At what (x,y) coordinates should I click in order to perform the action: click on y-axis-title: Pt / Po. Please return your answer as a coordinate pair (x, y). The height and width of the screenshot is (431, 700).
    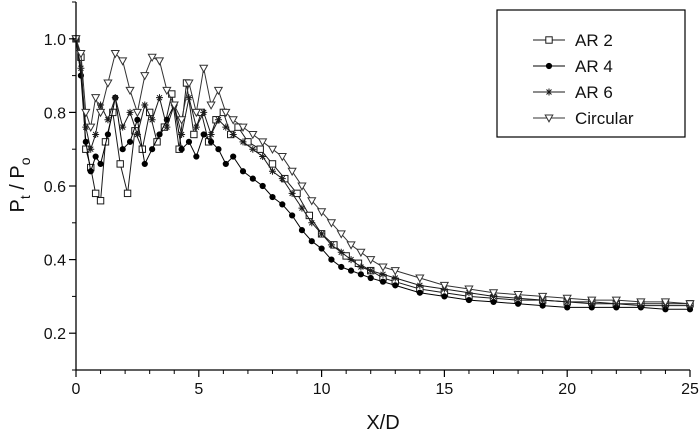
    Looking at the image, I should click on (20, 184).